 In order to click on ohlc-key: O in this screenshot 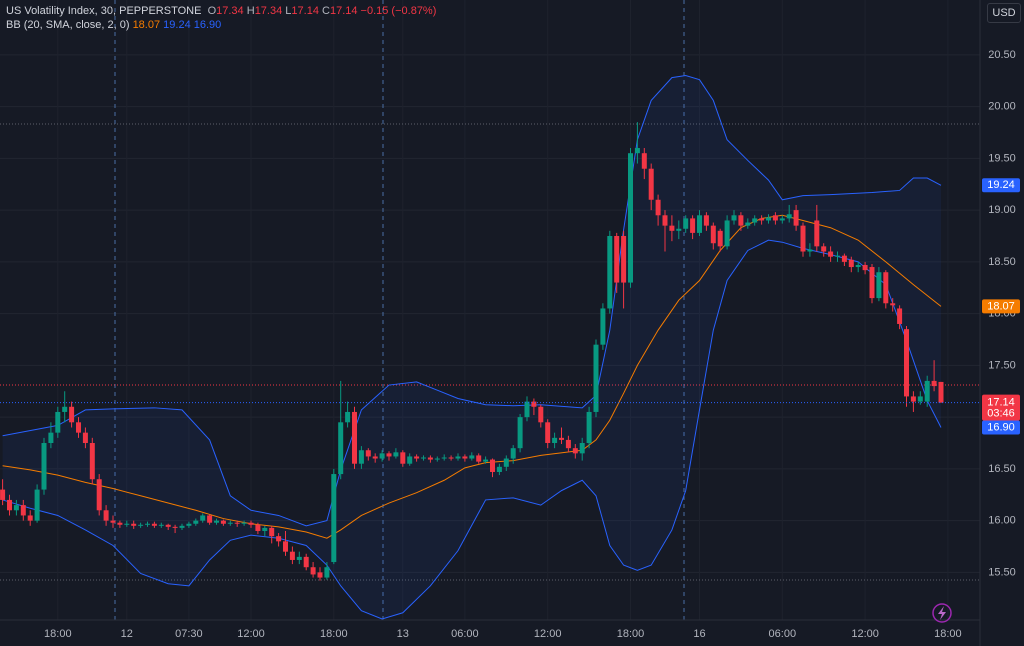, I will do `click(212, 11)`.